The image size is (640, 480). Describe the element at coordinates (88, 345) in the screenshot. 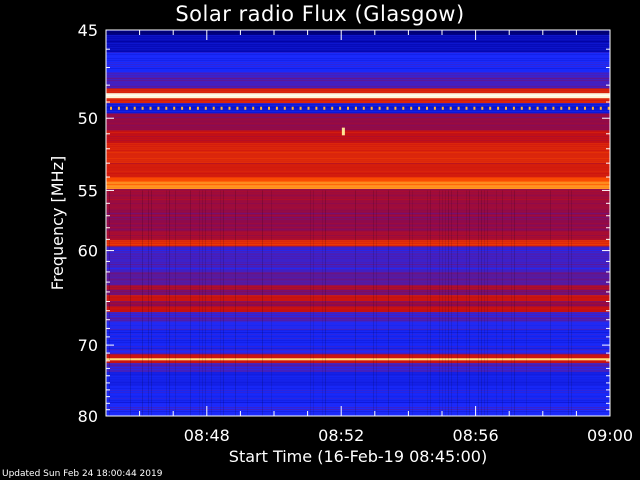

I see `y-tick-label: 70` at that location.